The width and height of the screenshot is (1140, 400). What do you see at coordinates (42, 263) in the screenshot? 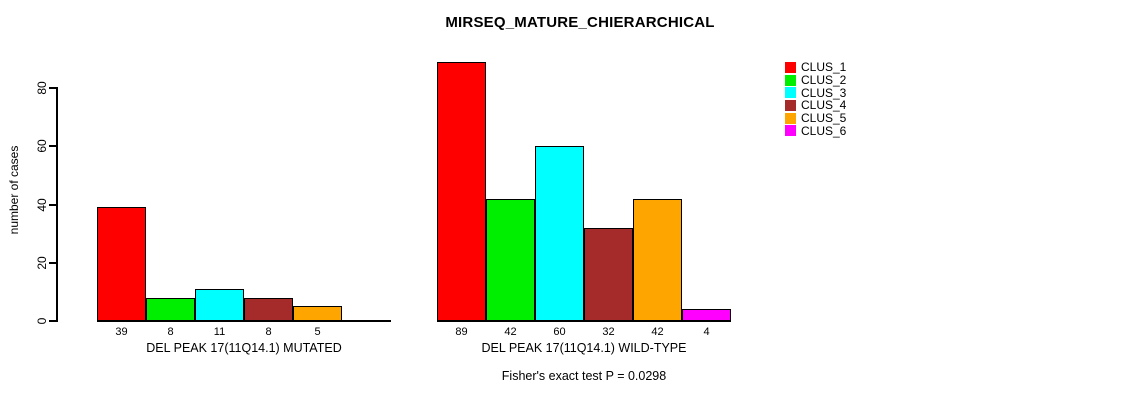
I see `y-tick-label: 20` at bounding box center [42, 263].